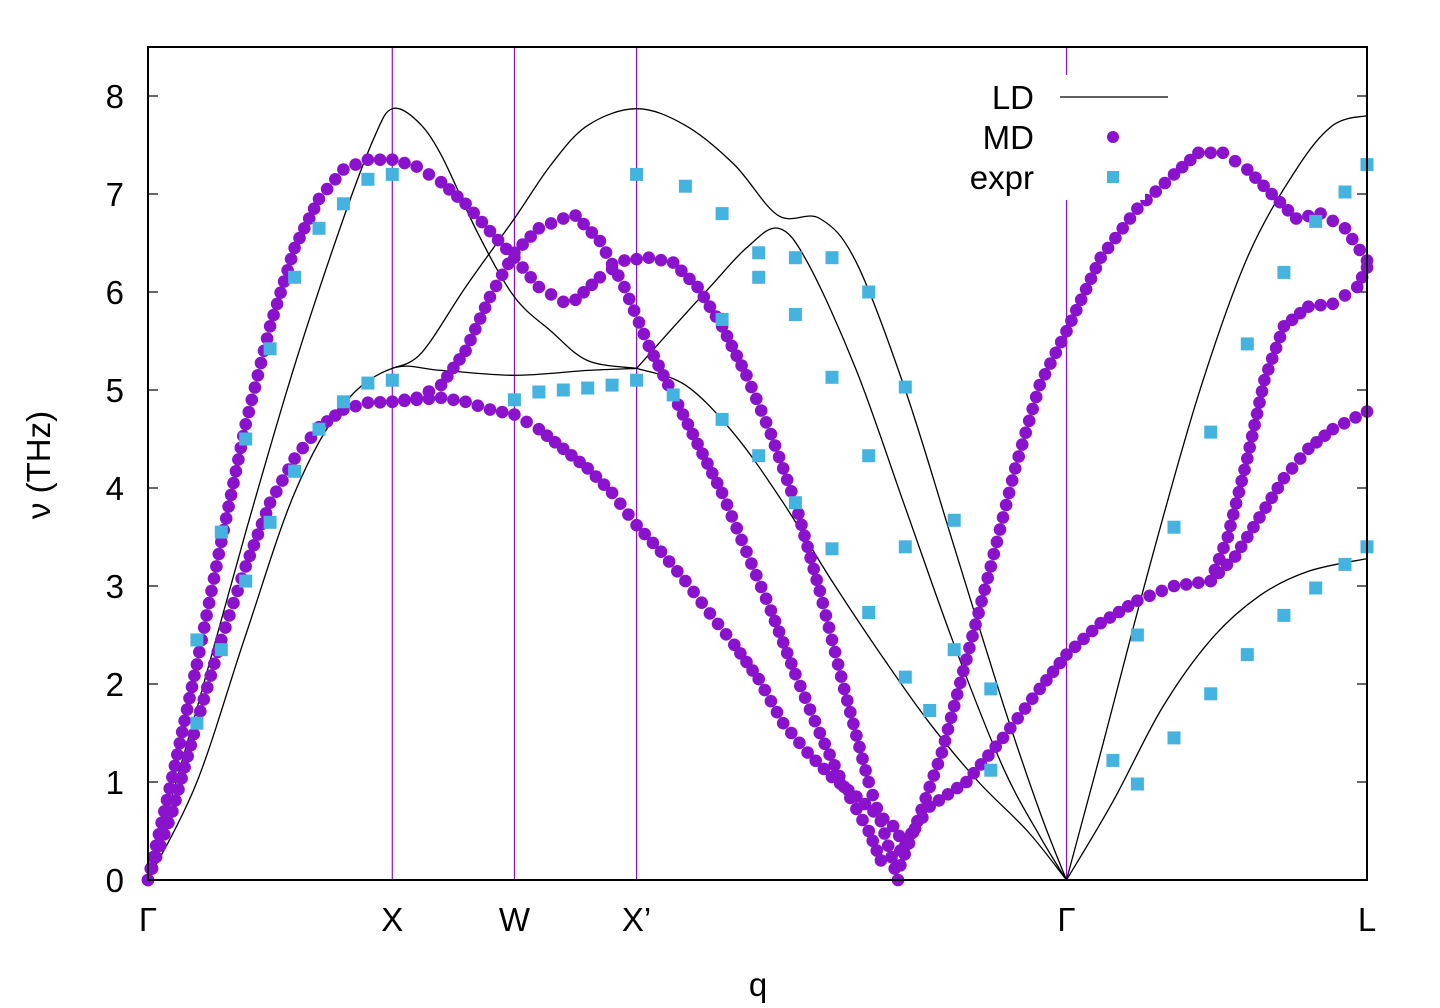 The image size is (1440, 1008). I want to click on ytick-label-1: 1, so click(115, 782).